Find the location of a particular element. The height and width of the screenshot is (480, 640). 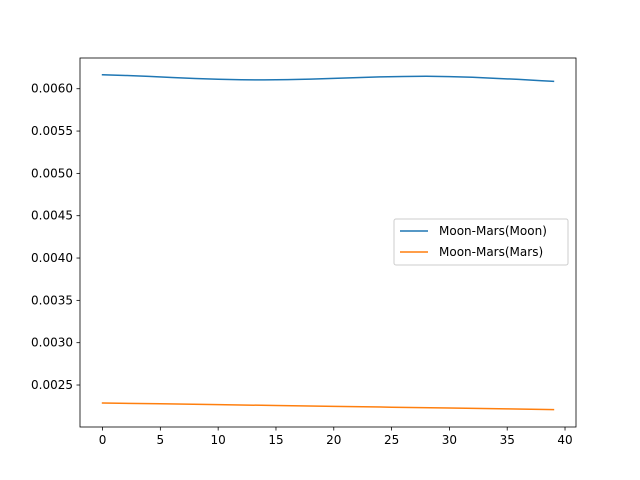

y-tick-label: 0.0035 is located at coordinates (52, 300).